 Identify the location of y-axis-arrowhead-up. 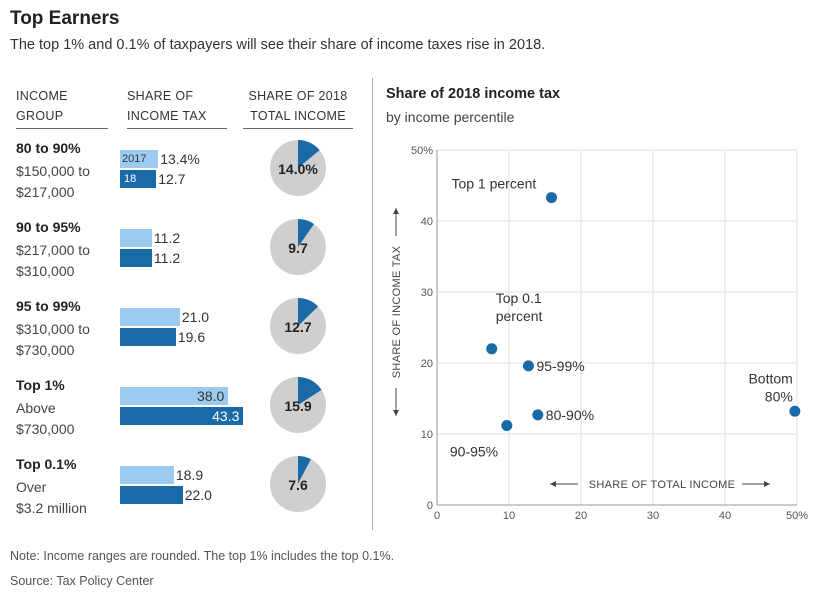
(396, 211).